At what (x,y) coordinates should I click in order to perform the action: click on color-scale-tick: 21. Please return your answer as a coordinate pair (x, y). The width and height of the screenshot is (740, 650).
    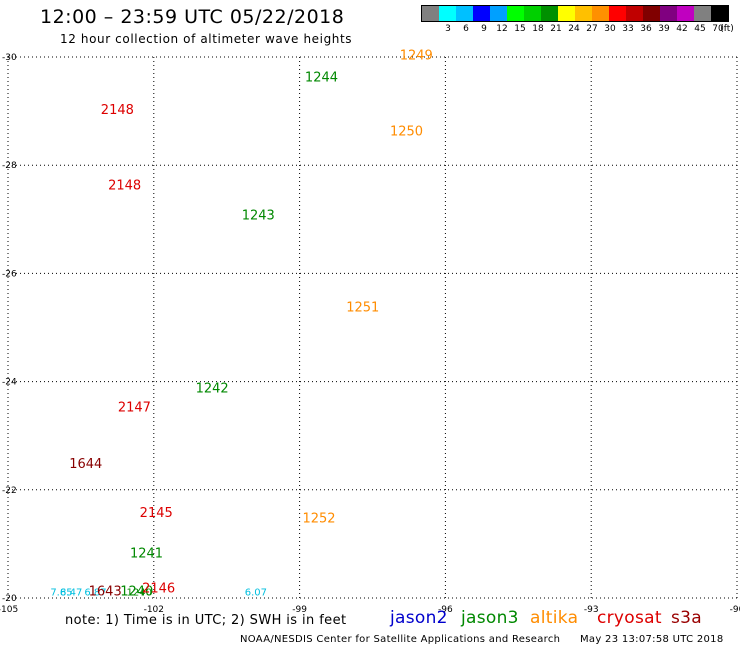
    Looking at the image, I should click on (556, 29).